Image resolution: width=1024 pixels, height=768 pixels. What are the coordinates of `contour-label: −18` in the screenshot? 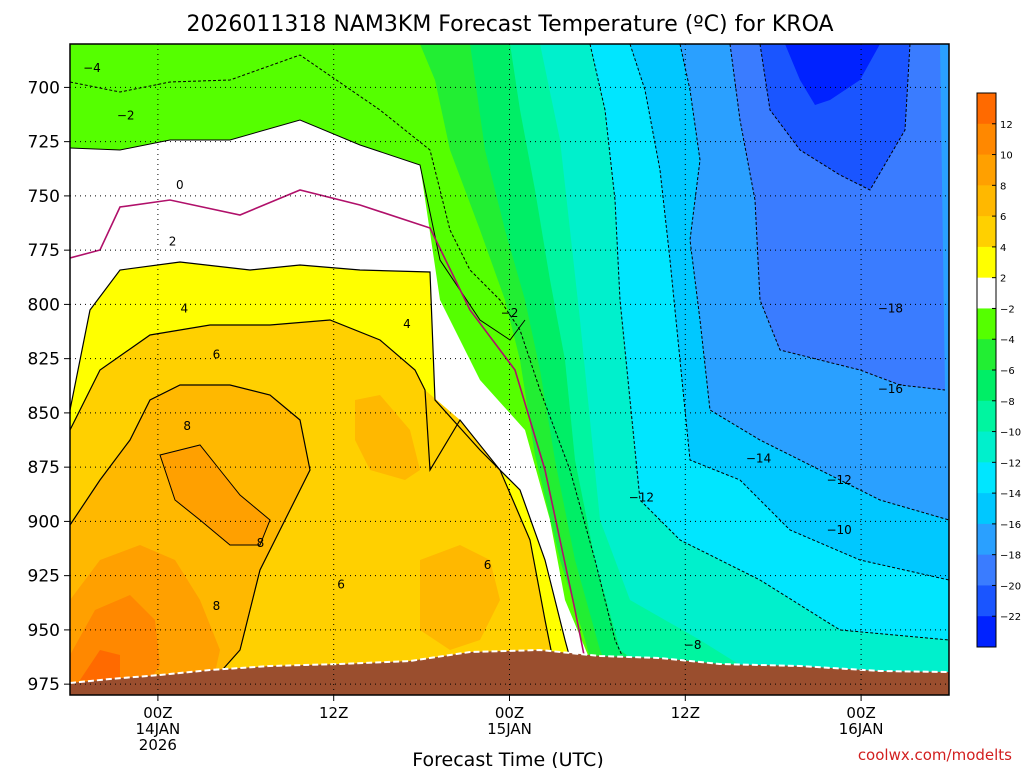 It's located at (890, 309).